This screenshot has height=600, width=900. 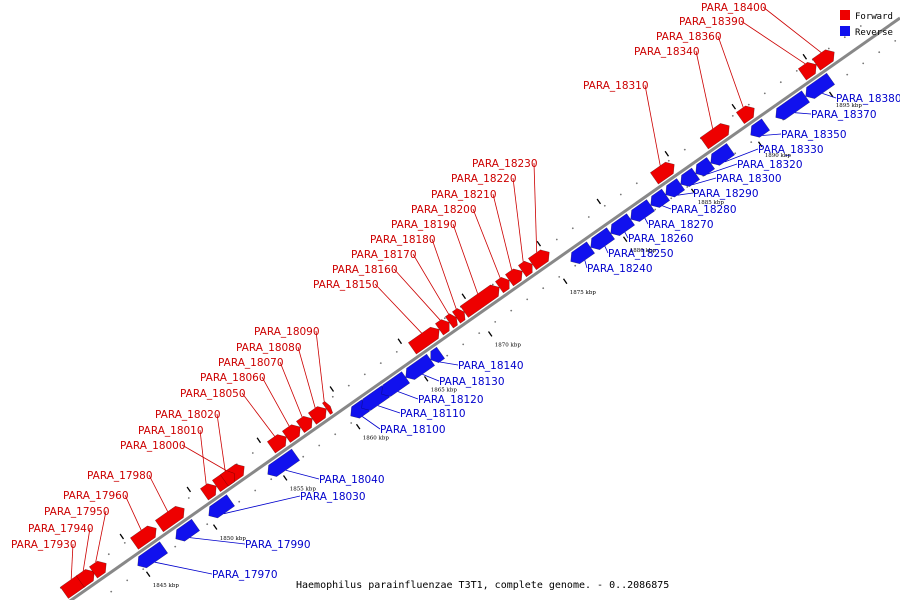 I want to click on gene-label-para_18200: PARA_18200, so click(x=444, y=210).